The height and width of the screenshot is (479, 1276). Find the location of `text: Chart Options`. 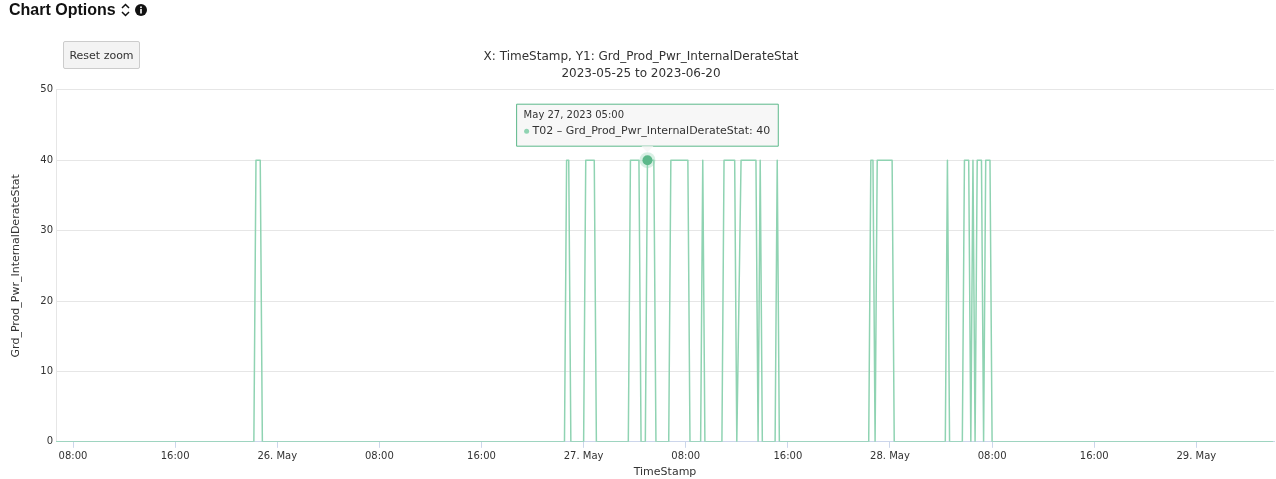

text: Chart Options is located at coordinates (62, 10).